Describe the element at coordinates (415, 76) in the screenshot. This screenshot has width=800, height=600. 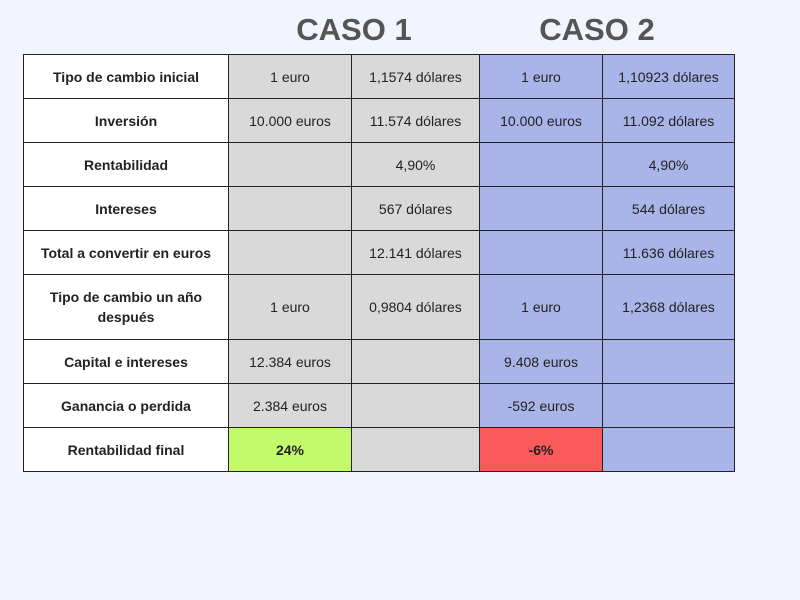
I see `case-1-dollar-cell: 1,1574 dólares` at that location.